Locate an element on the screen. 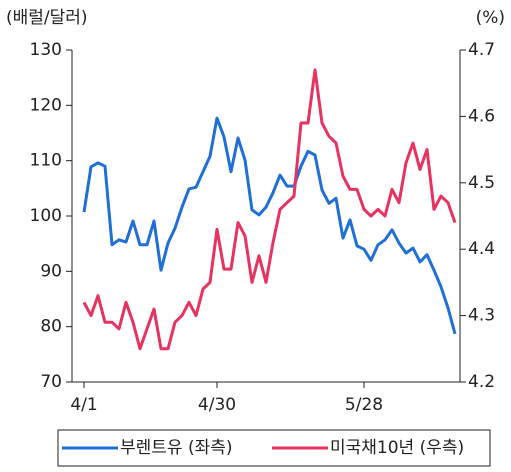 This screenshot has height=472, width=511. y-tick-label: 100 is located at coordinates (46, 216).